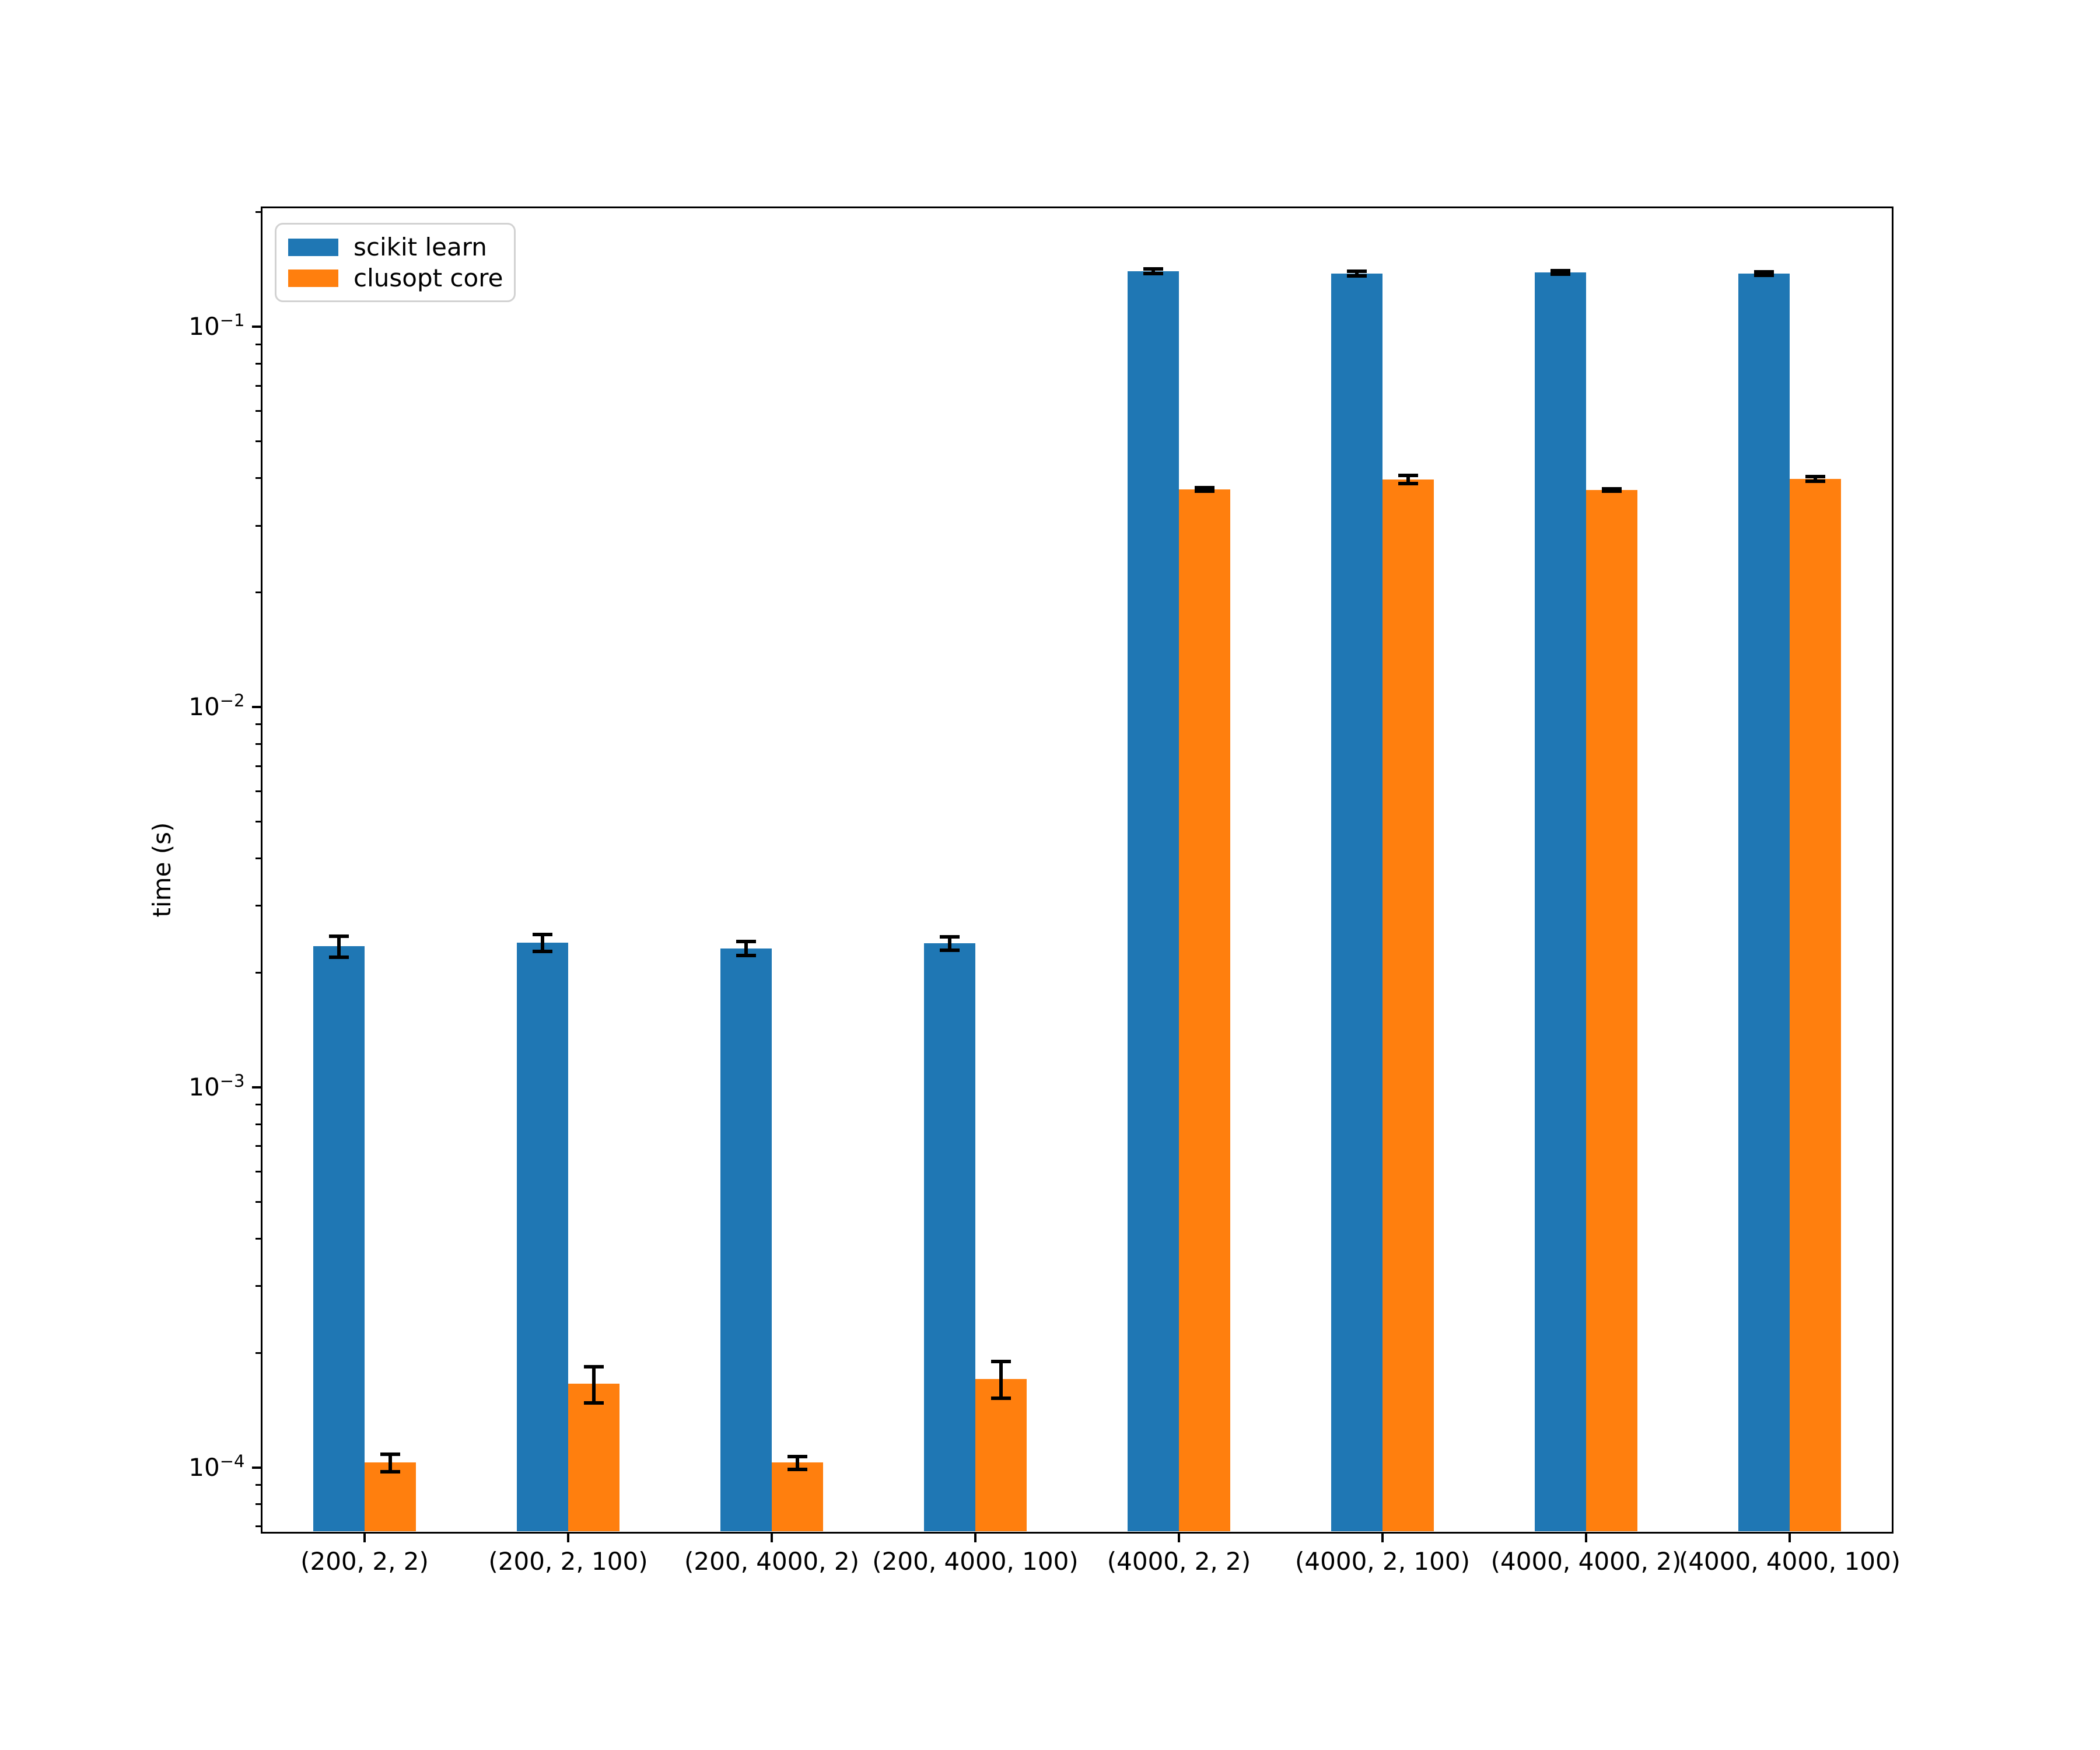 Image resolution: width=2100 pixels, height=1750 pixels. Describe the element at coordinates (364, 1561) in the screenshot. I see `x-tick-label: (200, 2, 2)` at that location.